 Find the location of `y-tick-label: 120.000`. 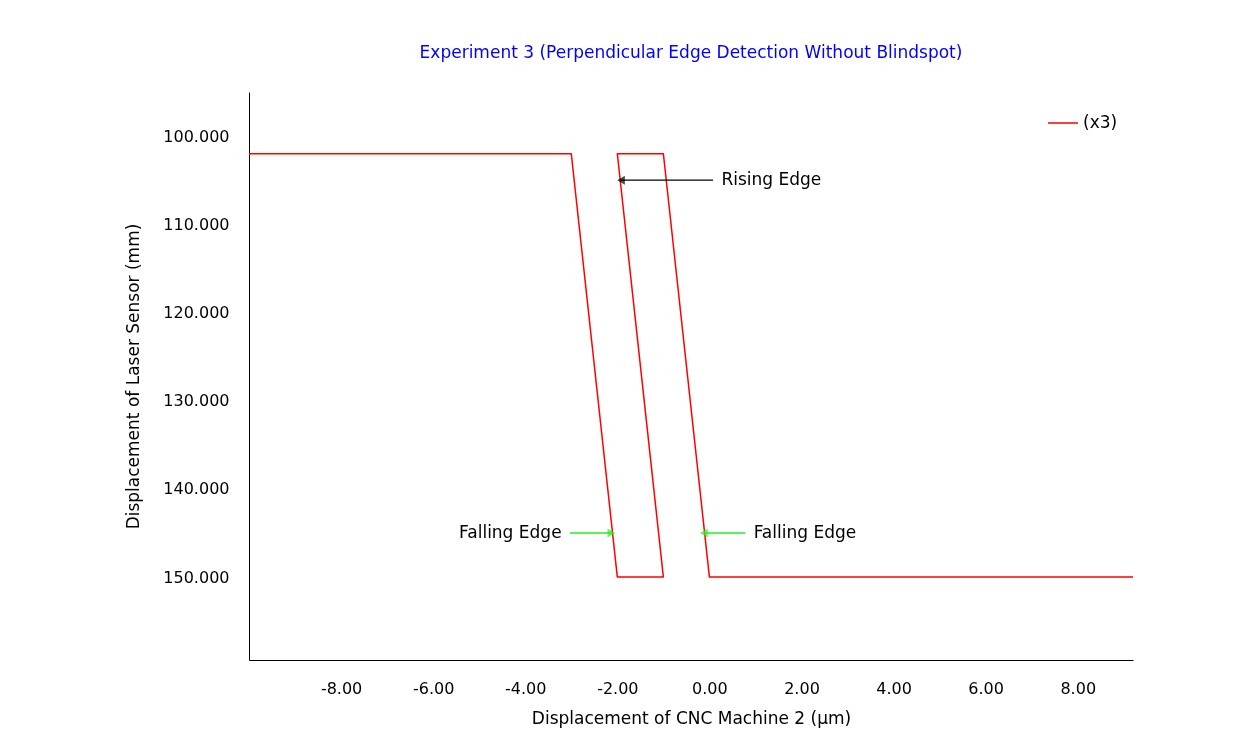

y-tick-label: 120.000 is located at coordinates (196, 312).